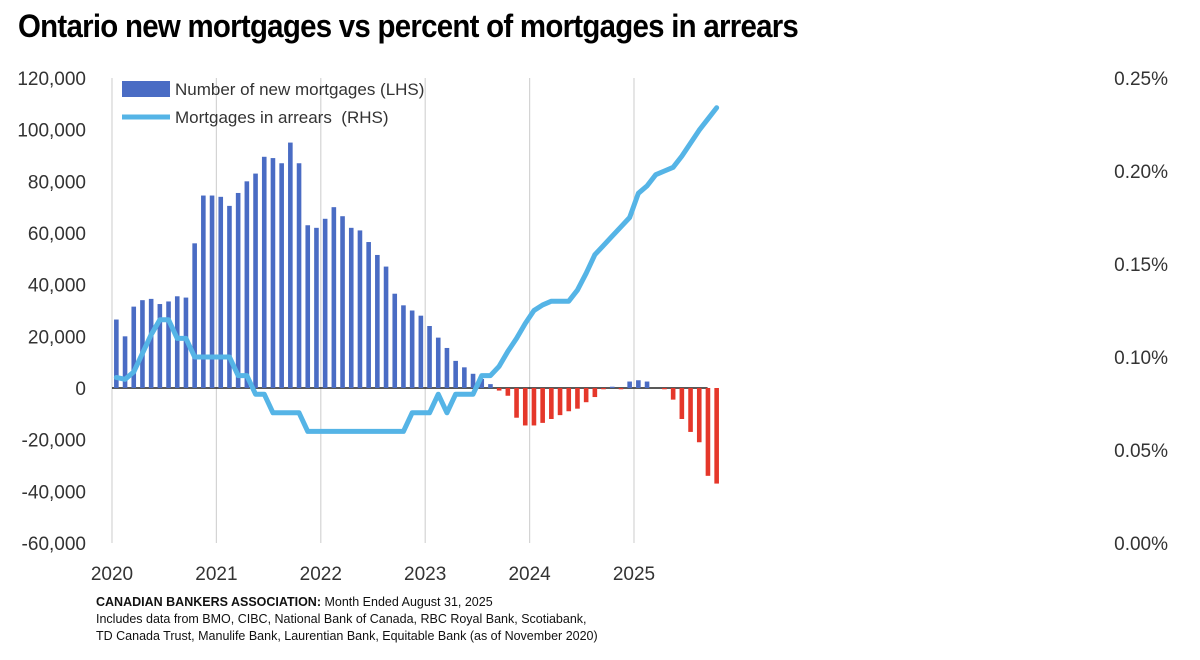 This screenshot has width=1200, height=660. I want to click on legend-label-bars: Number of new mortgages (LHS), so click(299, 89).